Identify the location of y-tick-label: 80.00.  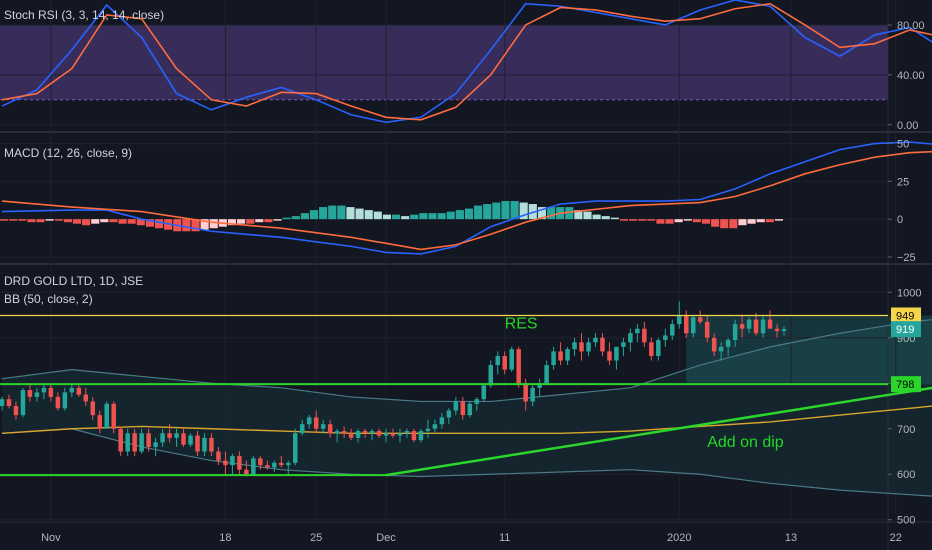
(911, 26).